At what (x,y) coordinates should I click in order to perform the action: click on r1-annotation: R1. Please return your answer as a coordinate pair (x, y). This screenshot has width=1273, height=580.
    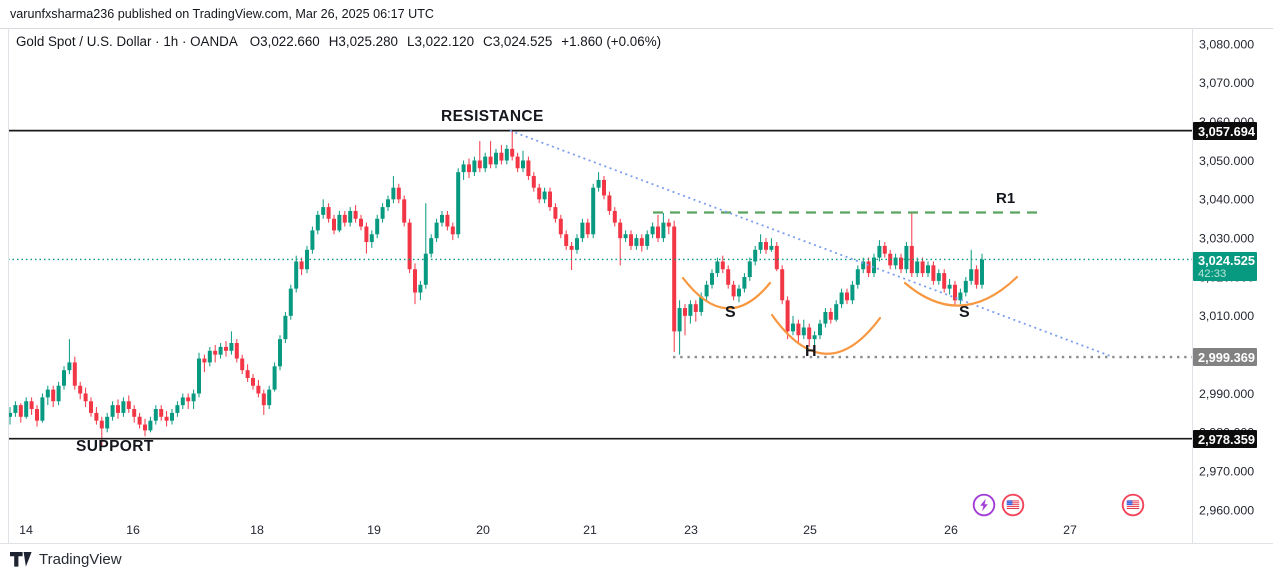
    Looking at the image, I should click on (1006, 198).